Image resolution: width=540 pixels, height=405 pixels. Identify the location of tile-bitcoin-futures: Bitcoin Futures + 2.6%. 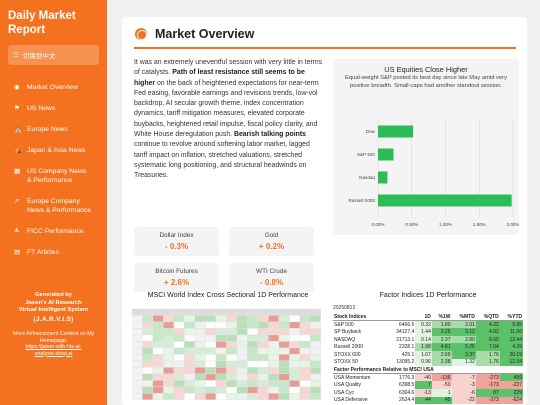
(176, 277).